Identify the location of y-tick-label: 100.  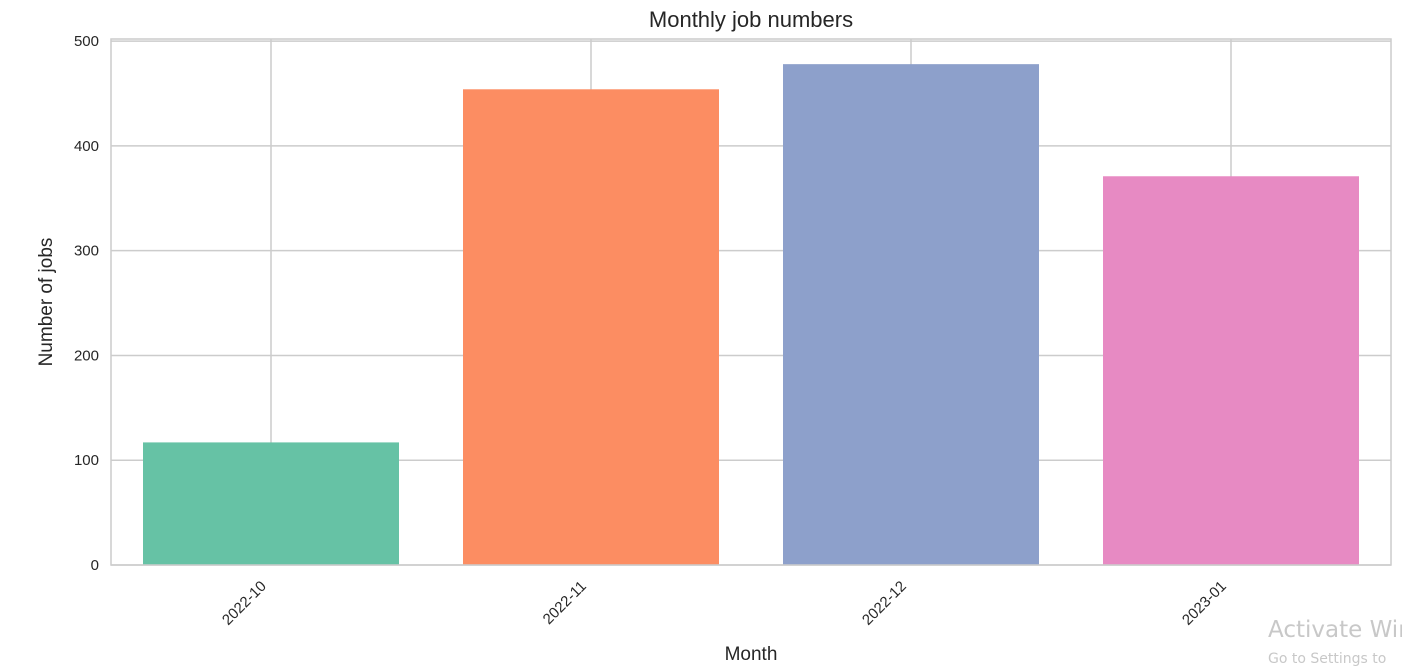
(86, 460).